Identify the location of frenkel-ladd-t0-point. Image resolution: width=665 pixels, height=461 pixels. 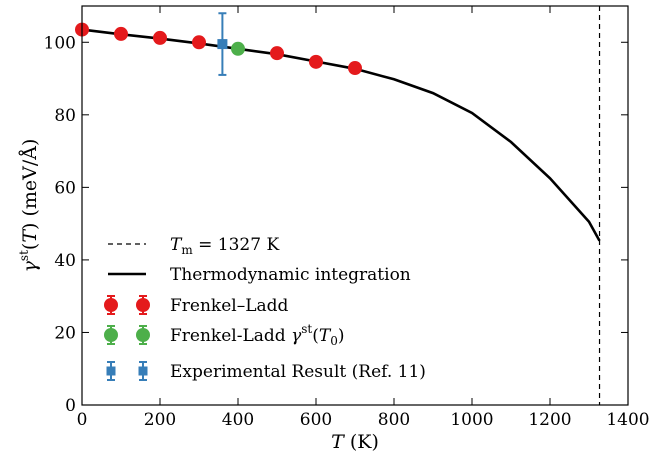
(238, 48).